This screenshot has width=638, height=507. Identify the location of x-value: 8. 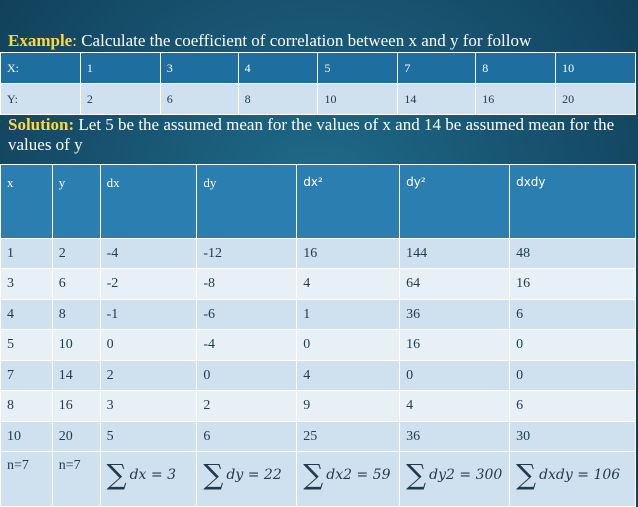
(516, 68).